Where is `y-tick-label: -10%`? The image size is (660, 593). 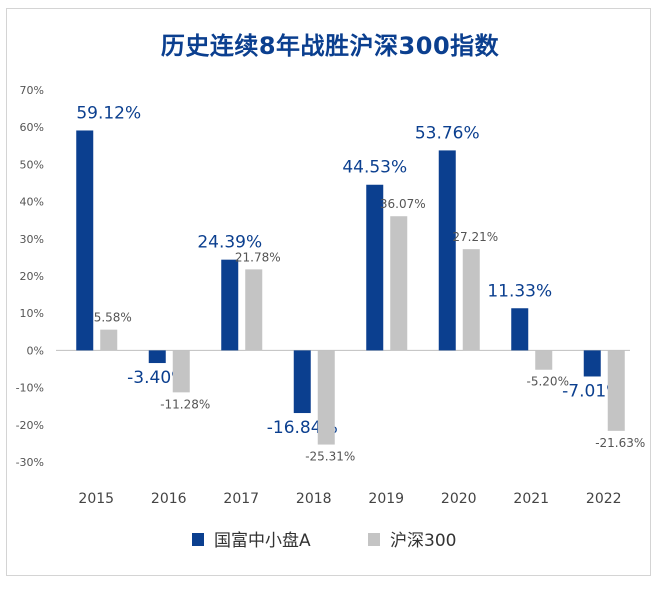
y-tick-label: -10% is located at coordinates (30, 388).